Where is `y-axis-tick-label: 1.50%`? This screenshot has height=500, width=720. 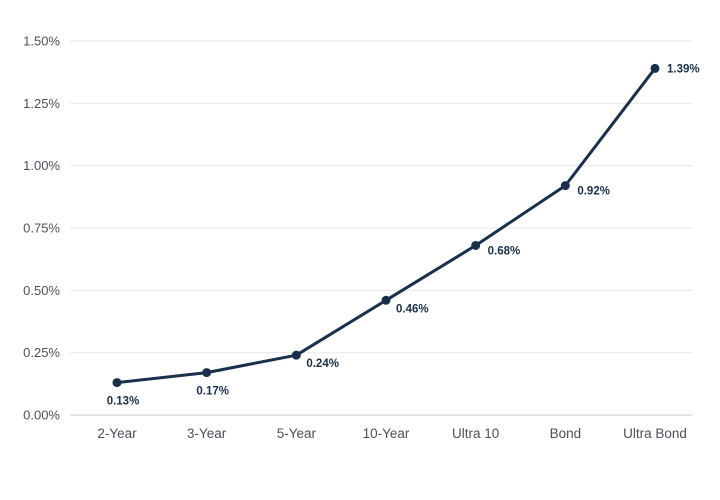 y-axis-tick-label: 1.50% is located at coordinates (41, 41).